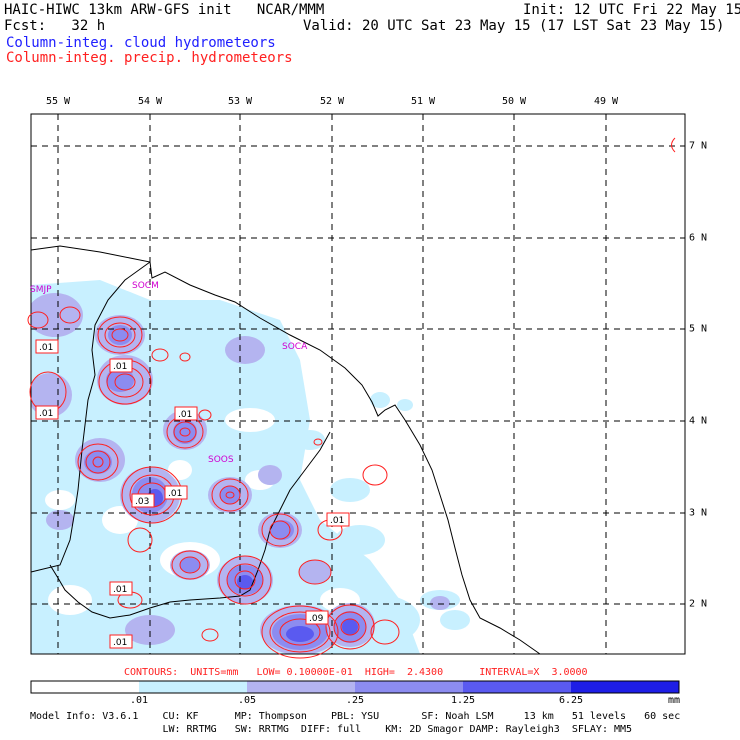  What do you see at coordinates (139, 700) in the screenshot?
I see `colorbar-label: .01` at bounding box center [139, 700].